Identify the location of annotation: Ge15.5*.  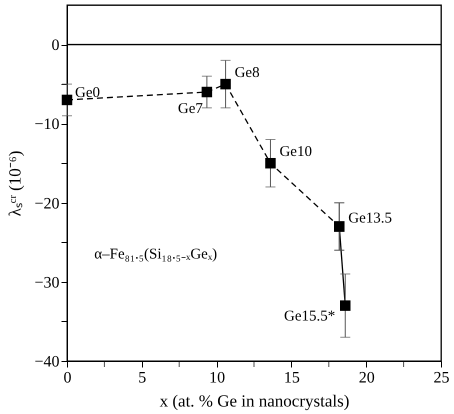
(310, 316).